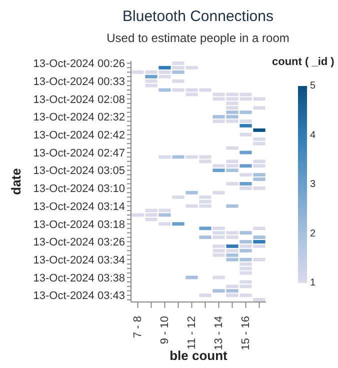 This screenshot has height=368, width=338. Describe the element at coordinates (79, 189) in the screenshot. I see `y-tick-label: 13-Oct-2024 03:10` at that location.